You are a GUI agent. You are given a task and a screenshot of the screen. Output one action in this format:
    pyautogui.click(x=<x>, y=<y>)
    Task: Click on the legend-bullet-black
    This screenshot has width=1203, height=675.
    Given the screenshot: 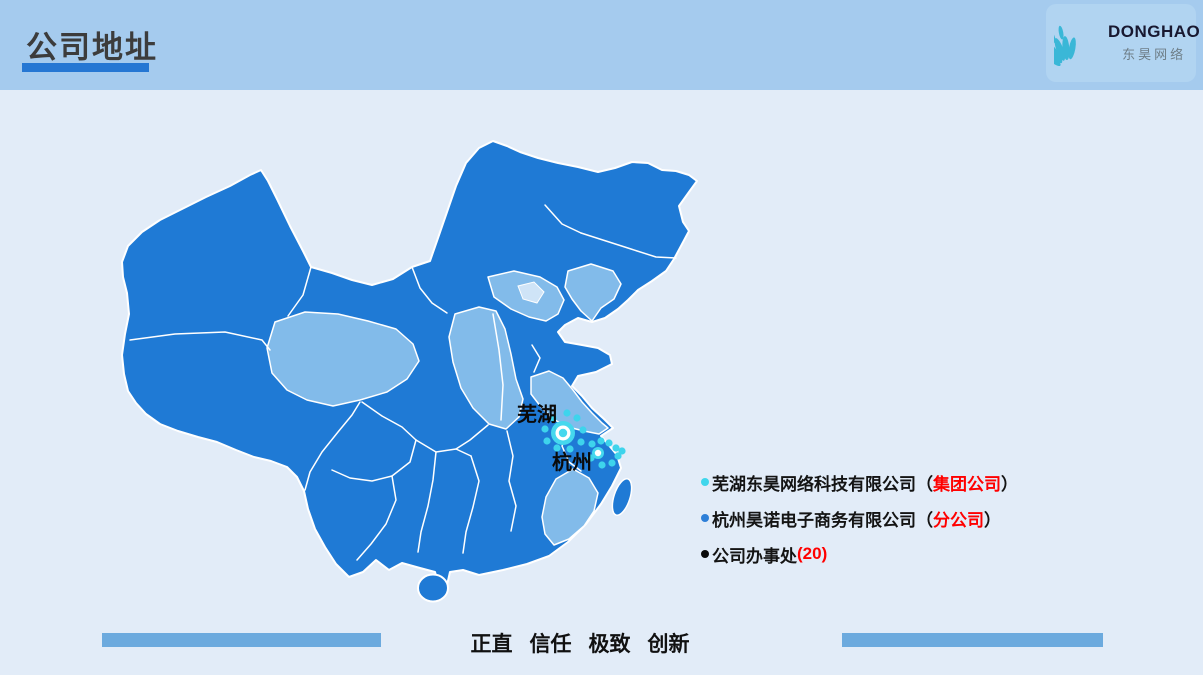 What is the action you would take?
    pyautogui.click(x=705, y=554)
    